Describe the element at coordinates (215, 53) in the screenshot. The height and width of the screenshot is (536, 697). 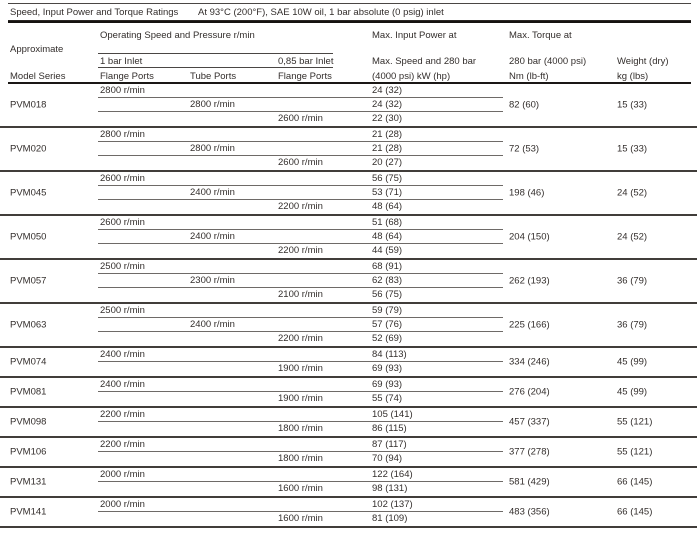
I see `header-rule-operating` at that location.